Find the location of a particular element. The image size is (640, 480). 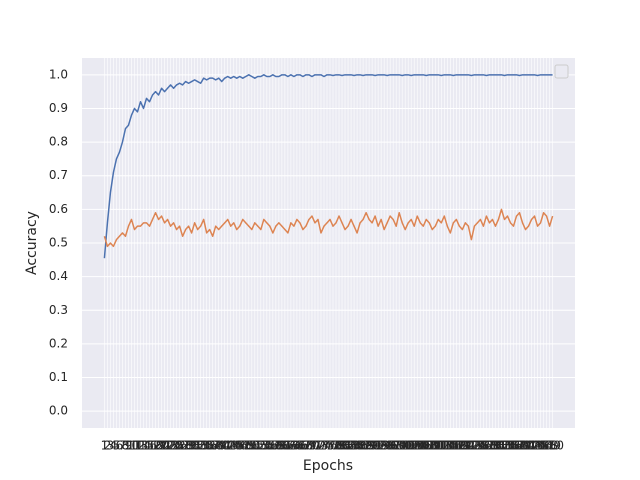

x-tick-label: 61 is located at coordinates (284, 446).